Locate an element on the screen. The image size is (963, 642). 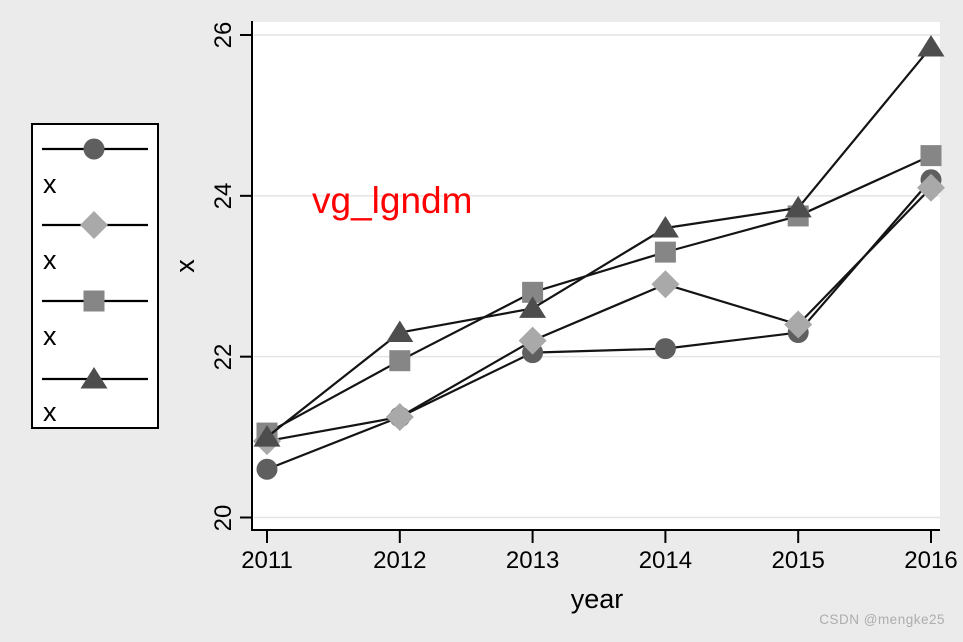
legend-symbol-circle is located at coordinates (95, 149).